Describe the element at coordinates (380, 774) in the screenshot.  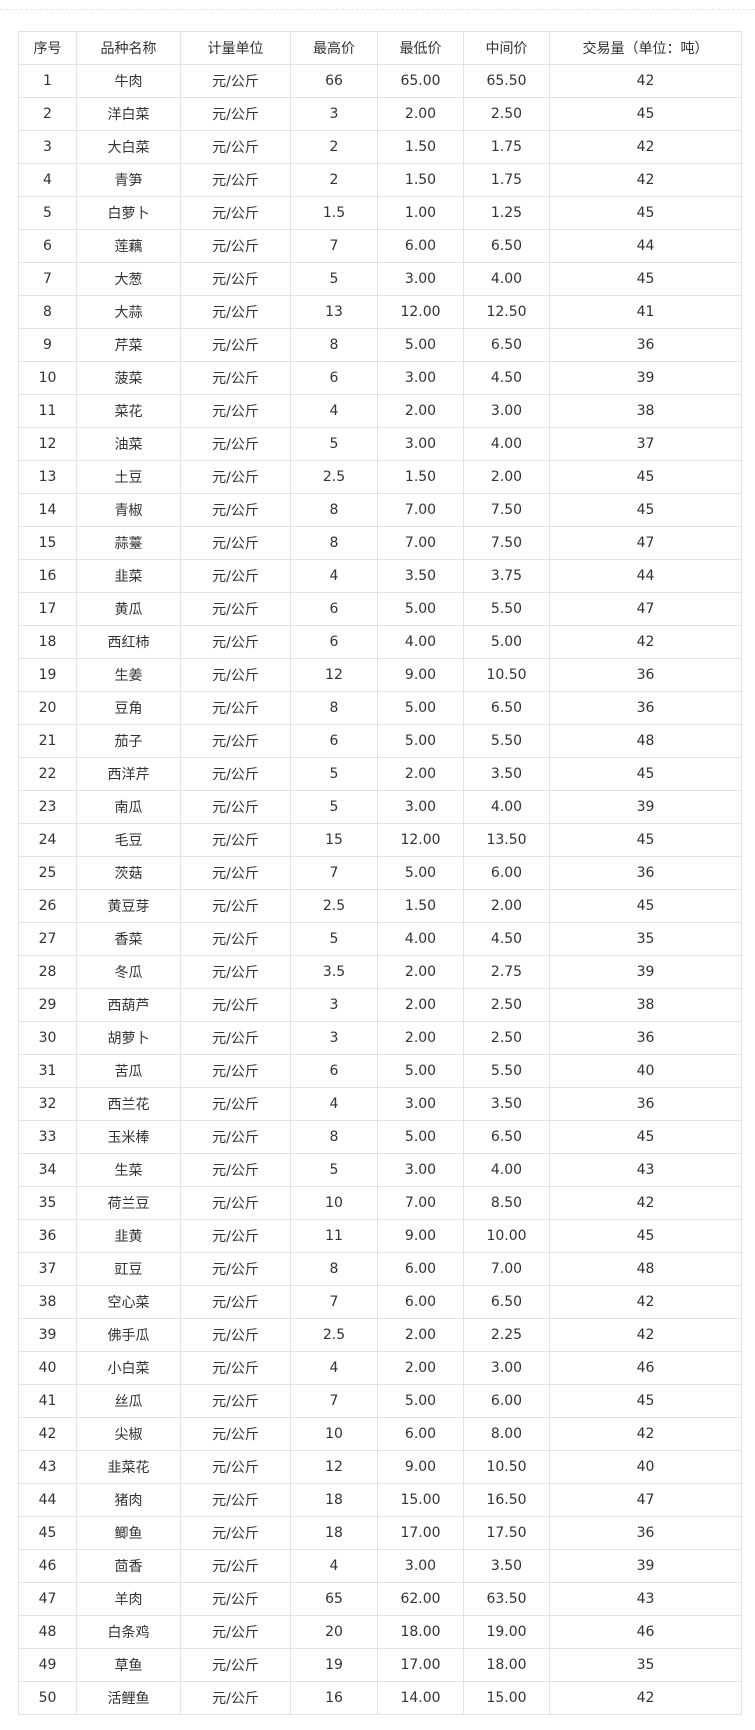
I see `table-row: 22 西洋芹 元/公斤 5 2.00 3.50 45` at that location.